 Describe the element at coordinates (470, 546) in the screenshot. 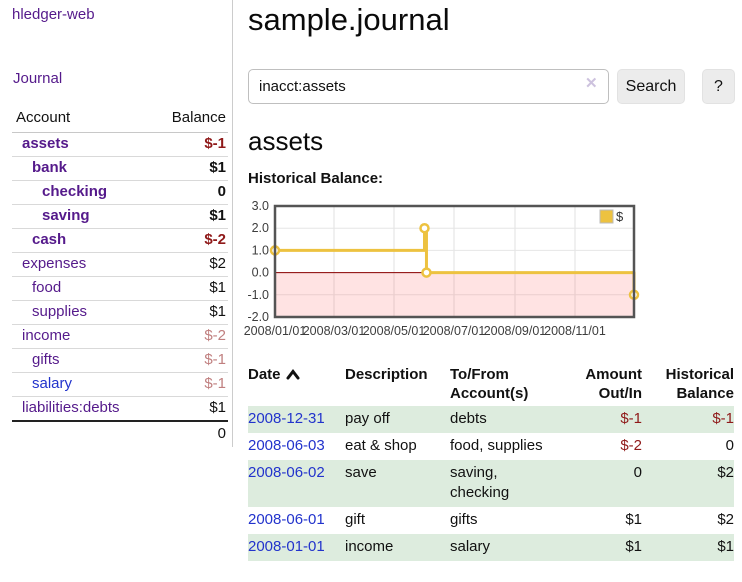

I see `transaction-accounts: salary` at that location.